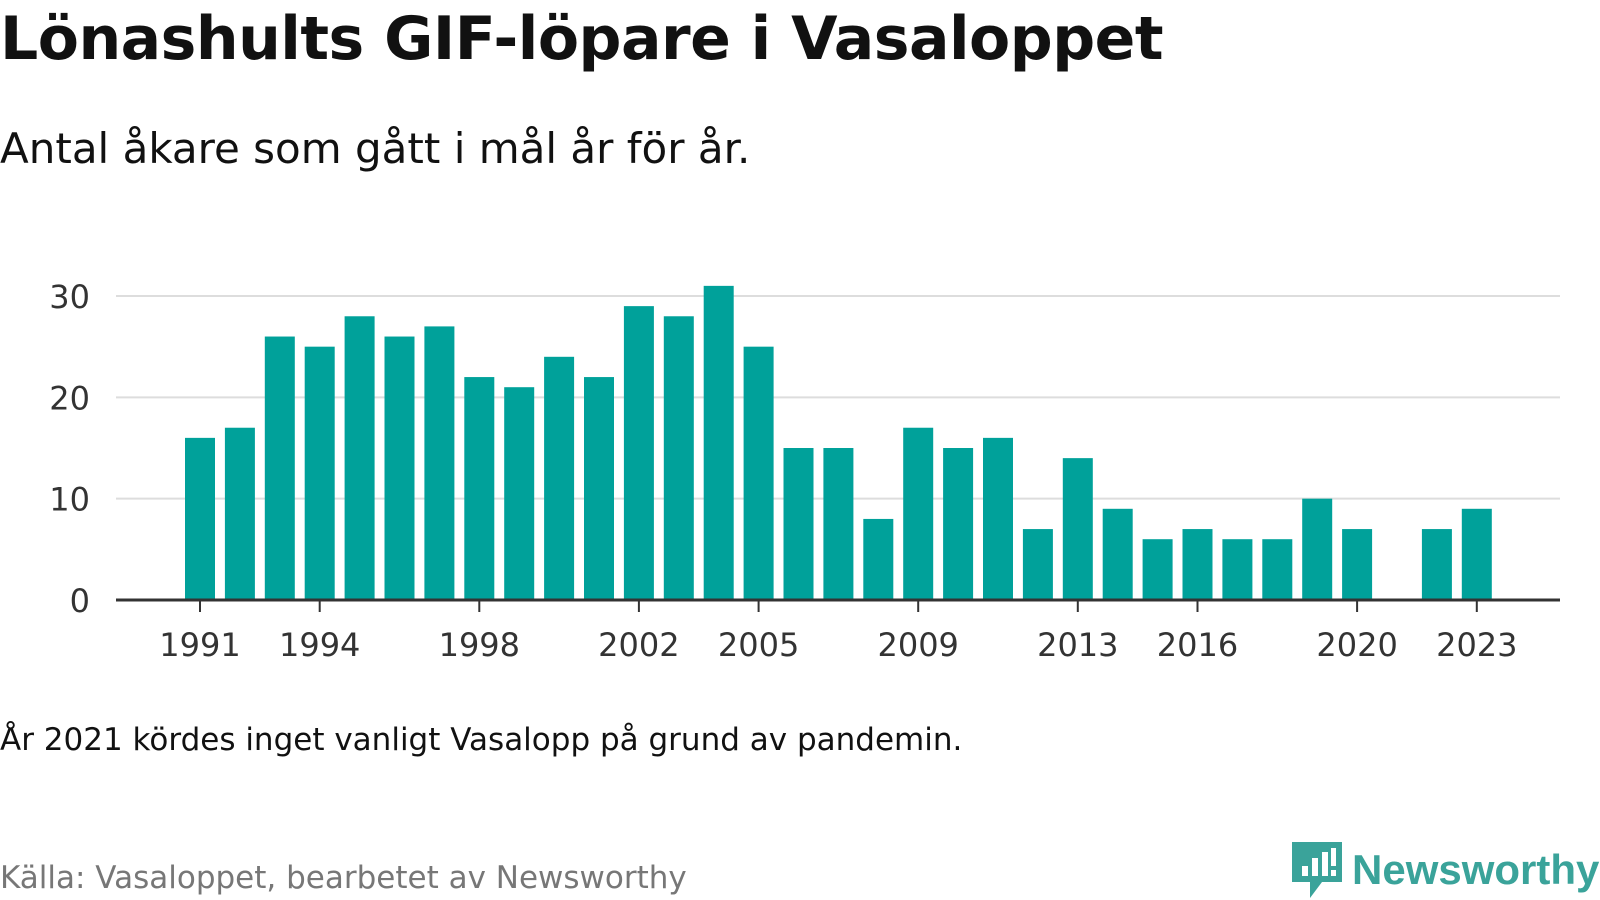 The image size is (1600, 900). I want to click on y-tick-label: 10, so click(69, 500).